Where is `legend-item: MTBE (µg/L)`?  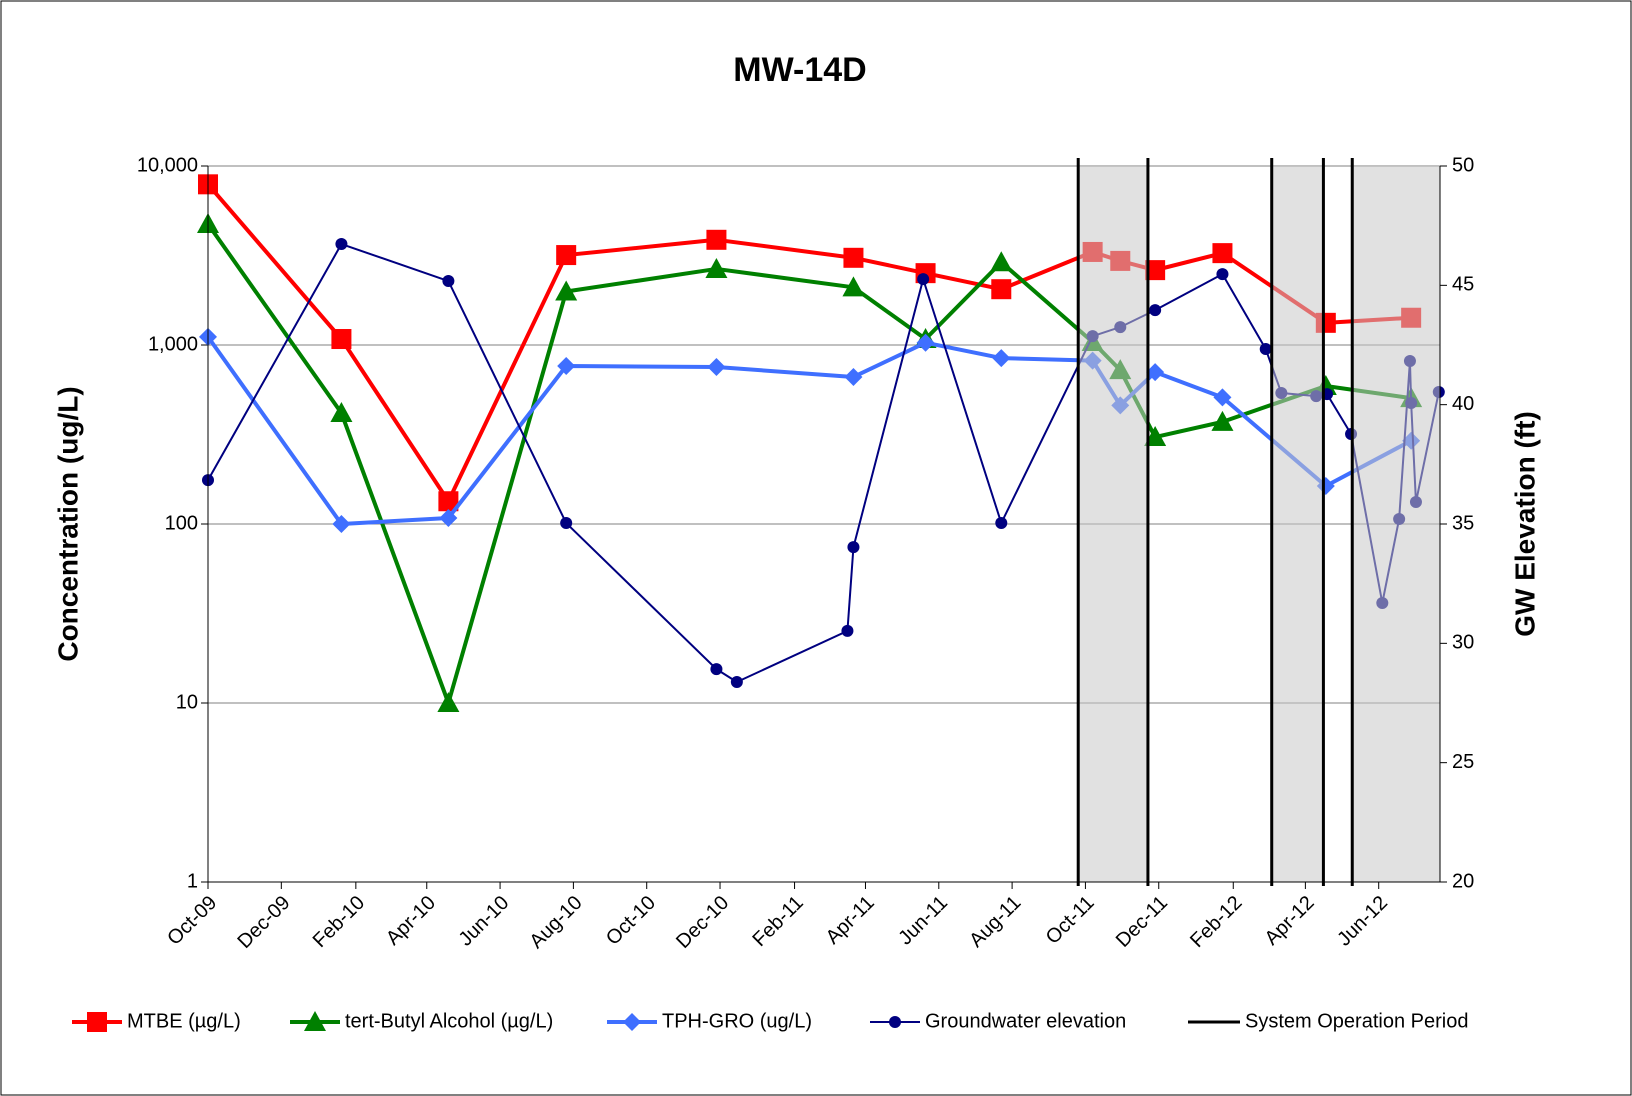 legend-item: MTBE (µg/L) is located at coordinates (156, 1021).